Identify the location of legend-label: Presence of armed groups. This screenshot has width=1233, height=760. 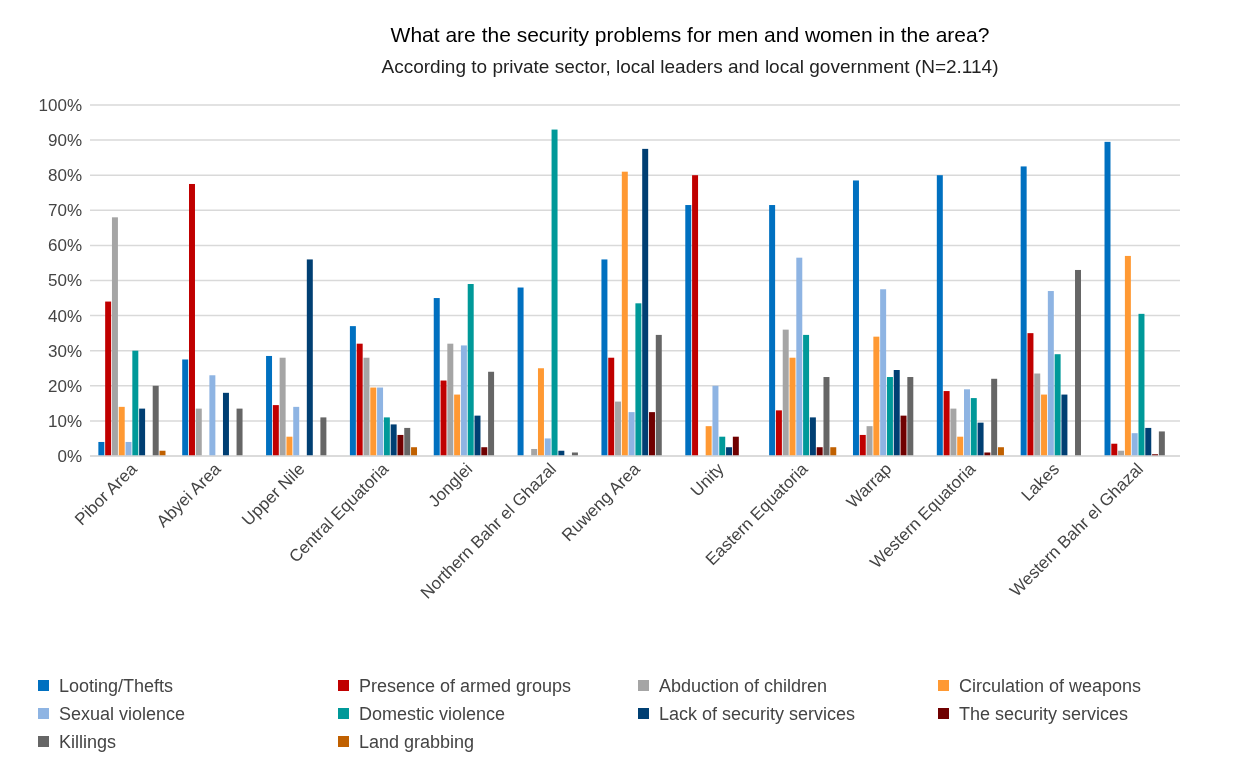
(465, 686).